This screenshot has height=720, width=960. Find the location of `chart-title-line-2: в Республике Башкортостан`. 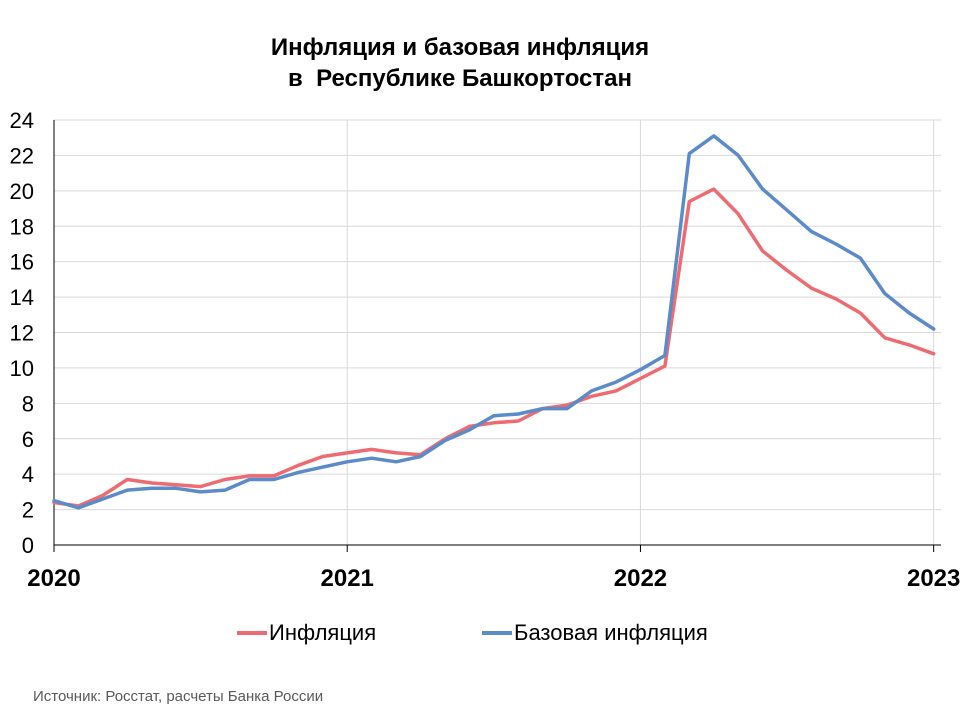

chart-title-line-2: в Республике Башкортостан is located at coordinates (459, 78).